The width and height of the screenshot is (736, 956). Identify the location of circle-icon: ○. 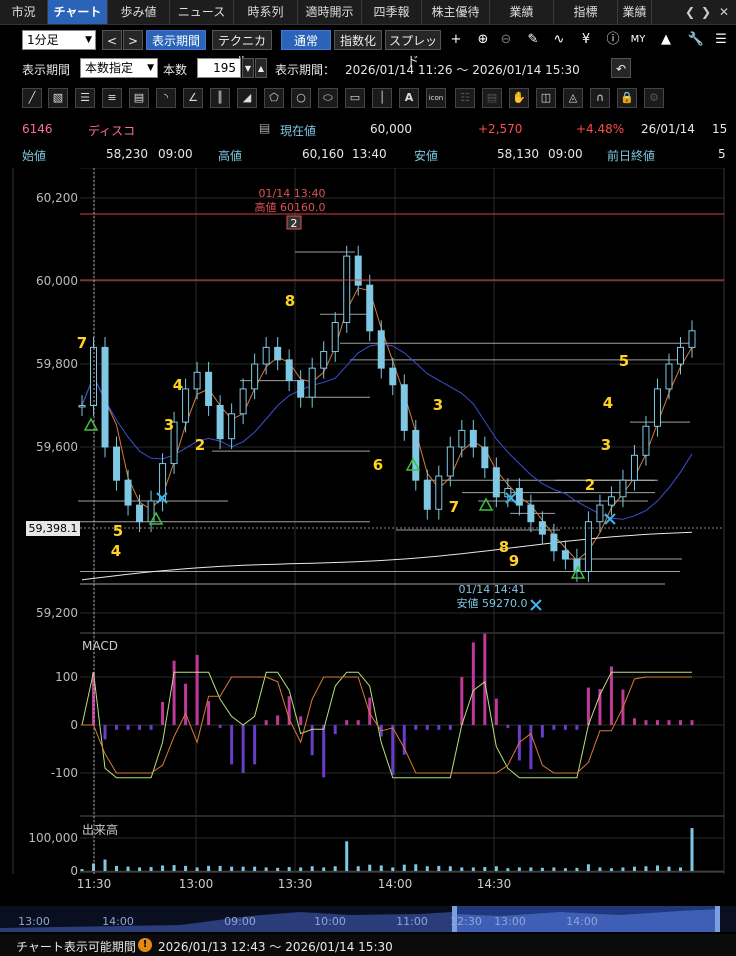
(301, 98).